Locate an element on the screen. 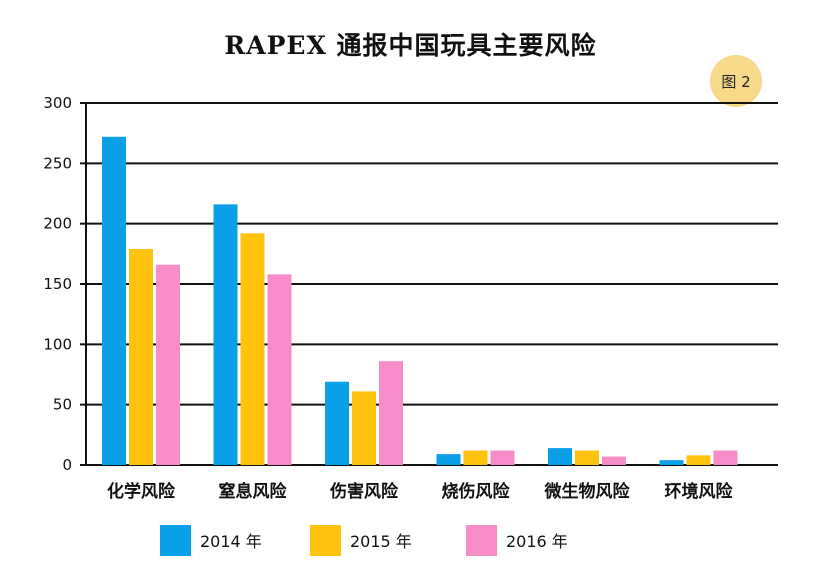 Image resolution: width=821 pixels, height=577 pixels. legend: 2014 年 2015 年 2016 年 is located at coordinates (364, 540).